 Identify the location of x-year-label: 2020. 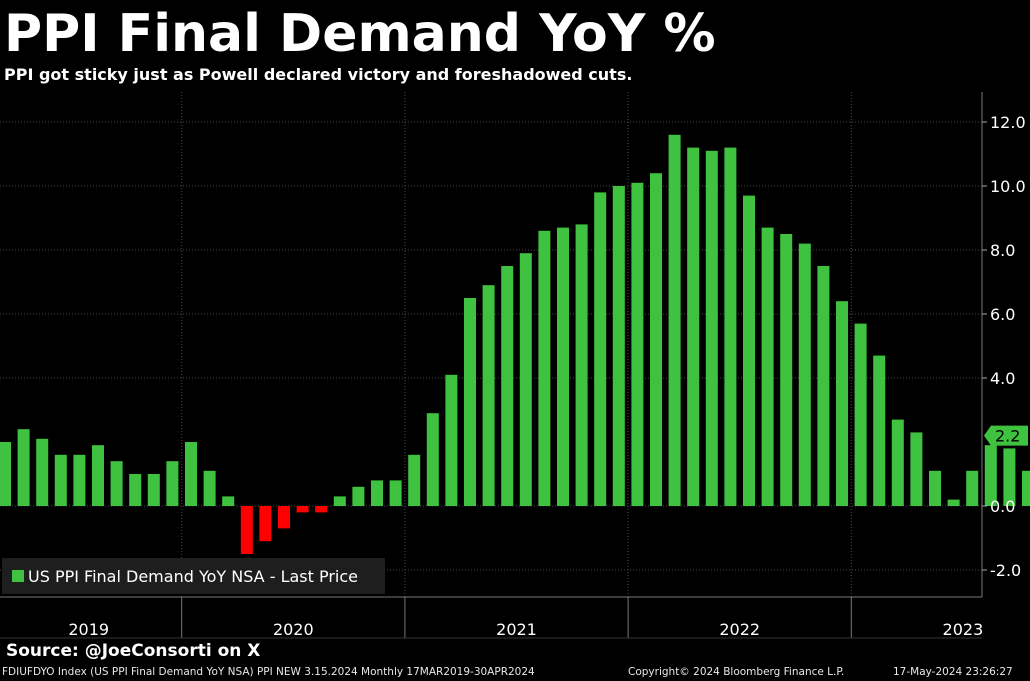
(293, 629).